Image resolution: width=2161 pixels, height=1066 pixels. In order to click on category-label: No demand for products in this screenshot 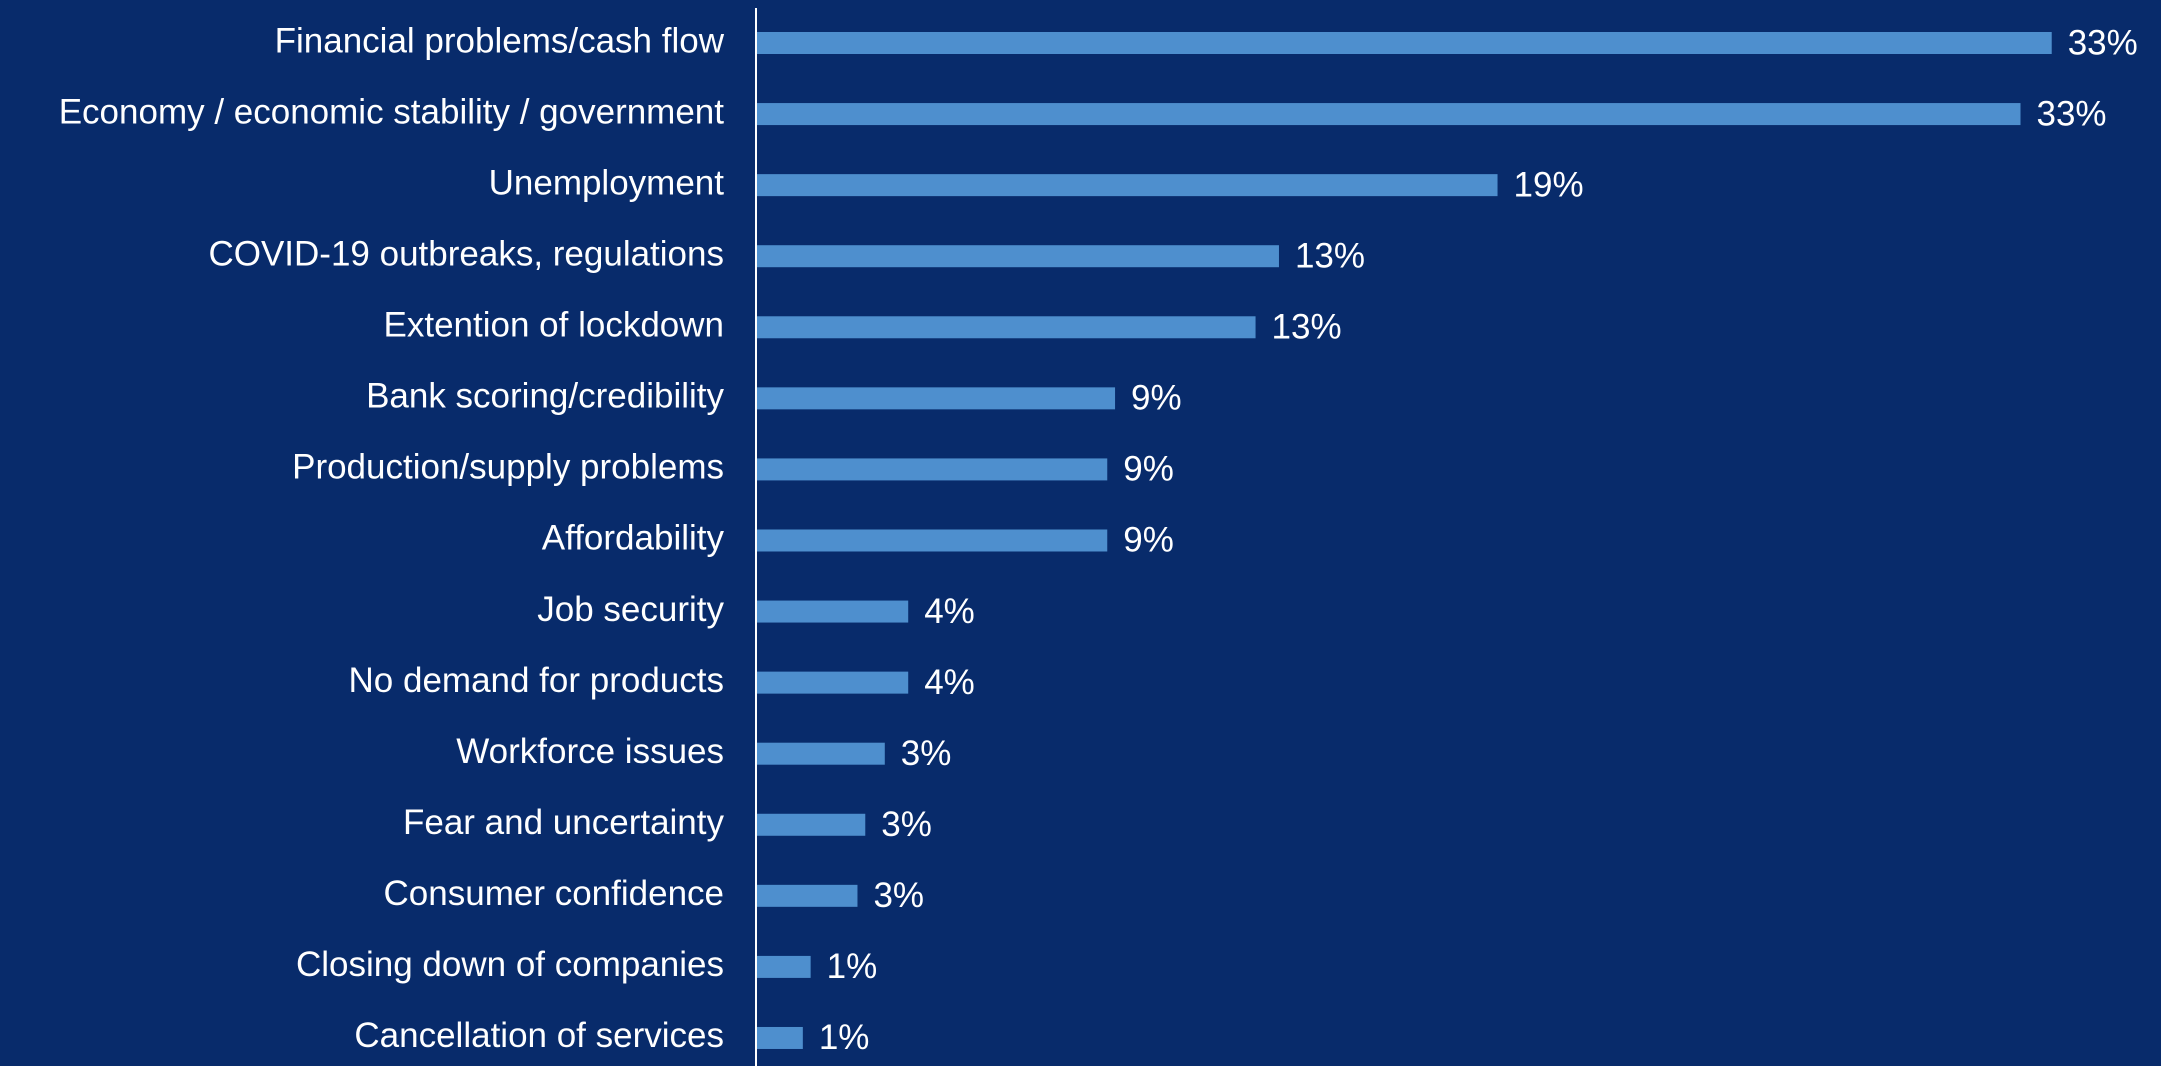, I will do `click(536, 680)`.